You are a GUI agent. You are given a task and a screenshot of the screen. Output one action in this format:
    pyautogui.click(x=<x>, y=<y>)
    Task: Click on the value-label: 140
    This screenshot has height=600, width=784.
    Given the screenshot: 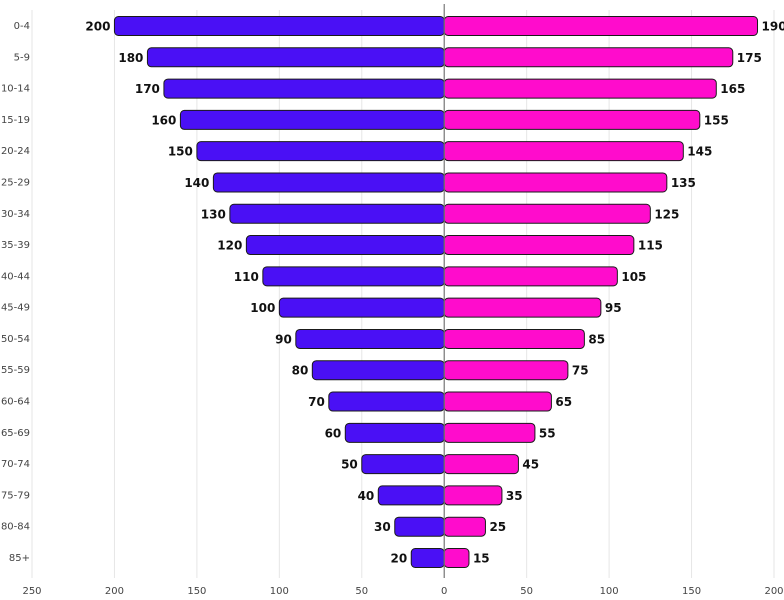 What is the action you would take?
    pyautogui.click(x=196, y=183)
    